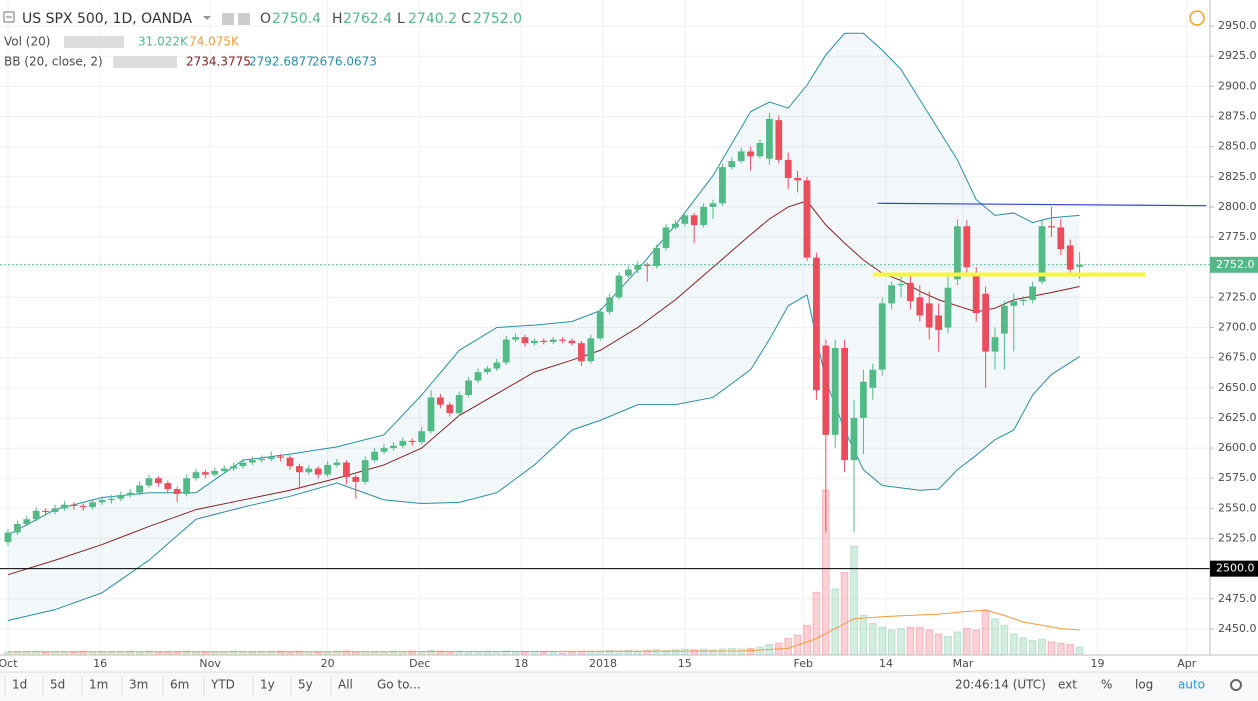  What do you see at coordinates (296, 19) in the screenshot?
I see `open-value: 2750.4` at bounding box center [296, 19].